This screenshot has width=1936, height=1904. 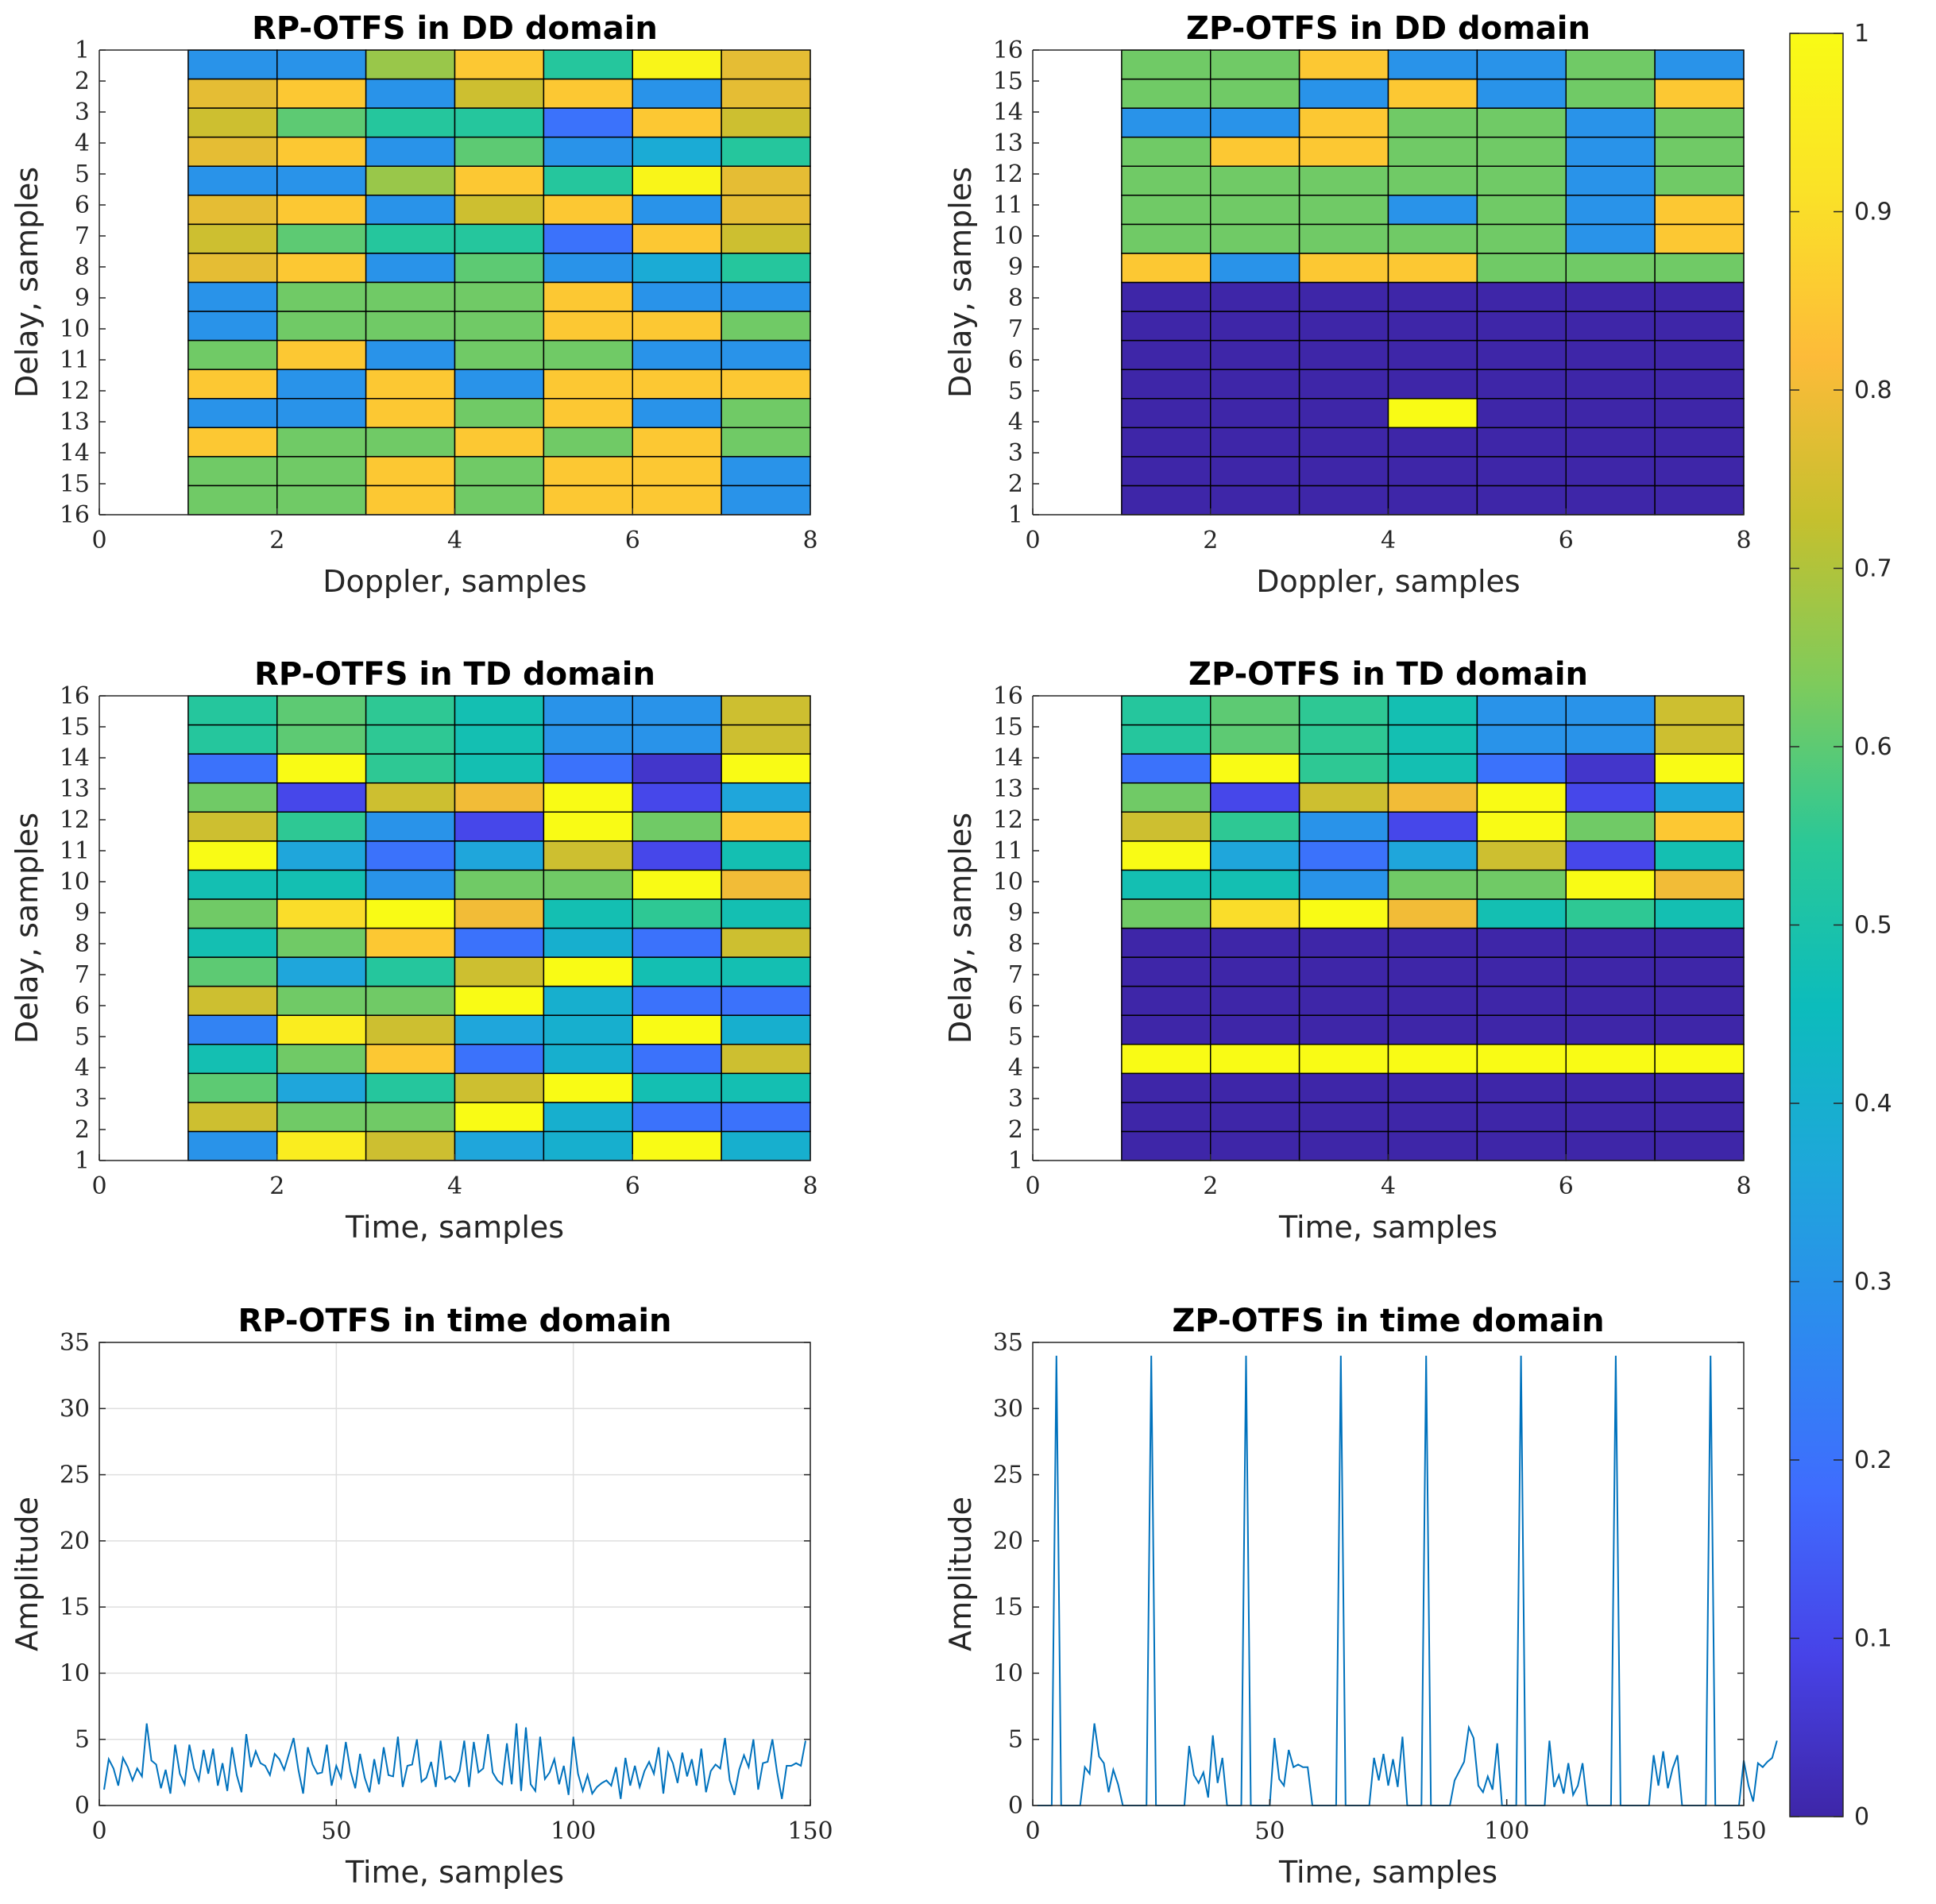 I want to click on x-tick-label: 6, so click(x=1566, y=540).